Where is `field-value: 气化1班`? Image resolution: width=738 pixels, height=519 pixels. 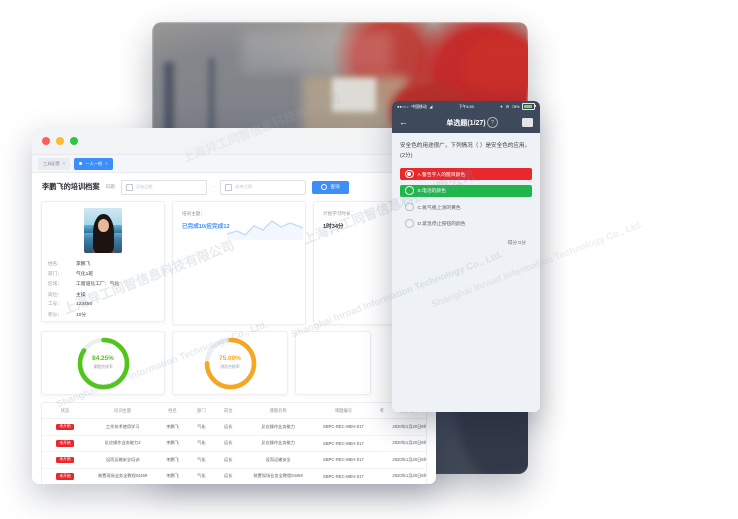 field-value: 气化1班 is located at coordinates (85, 275).